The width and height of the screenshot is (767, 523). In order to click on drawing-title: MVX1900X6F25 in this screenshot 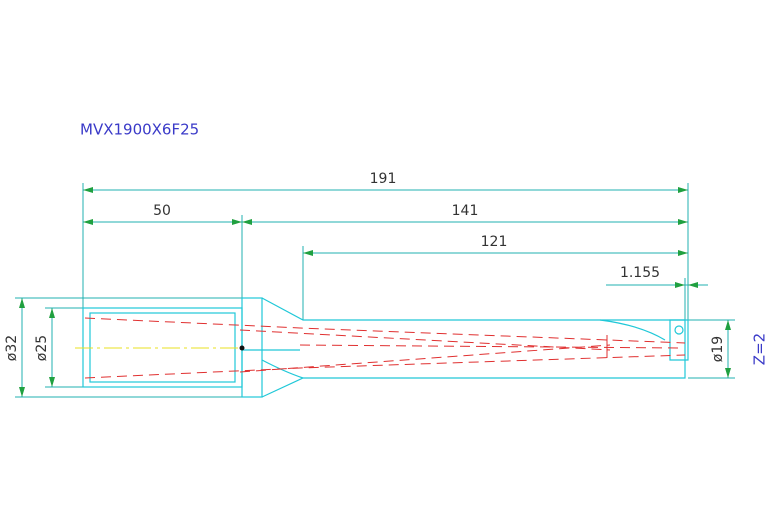, I will do `click(139, 130)`.